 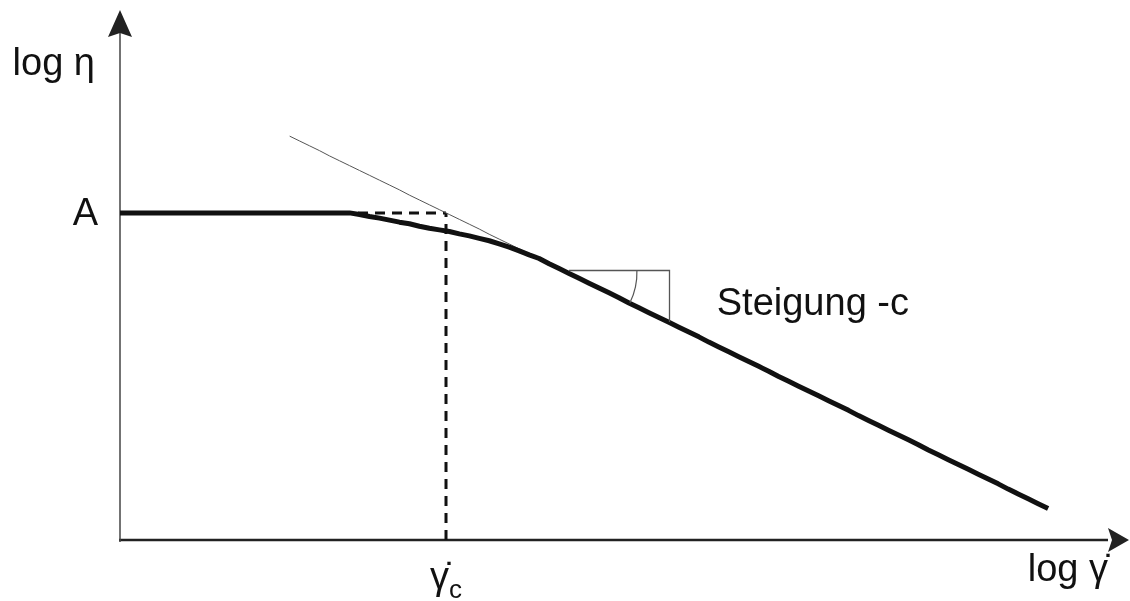 What do you see at coordinates (1068, 568) in the screenshot?
I see `x-axis-title: log γ̇` at bounding box center [1068, 568].